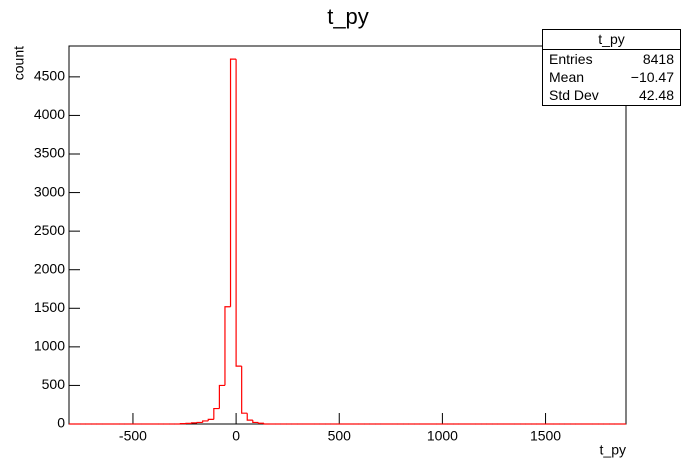  I want to click on stats-value: −10.47, so click(652, 77).